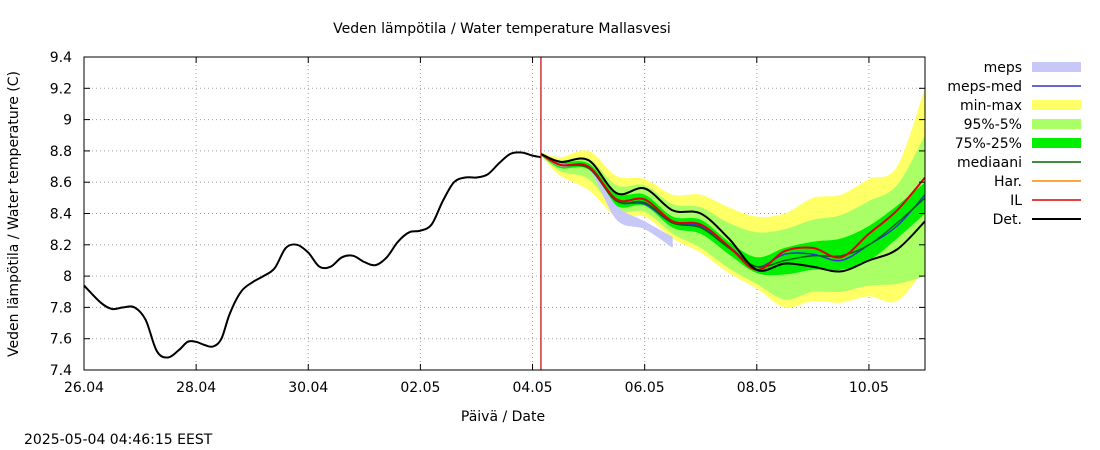 The width and height of the screenshot is (1100, 450). Describe the element at coordinates (14, 214) in the screenshot. I see `y-axis-label: Veden lämpötila / Water temperature (C)` at that location.